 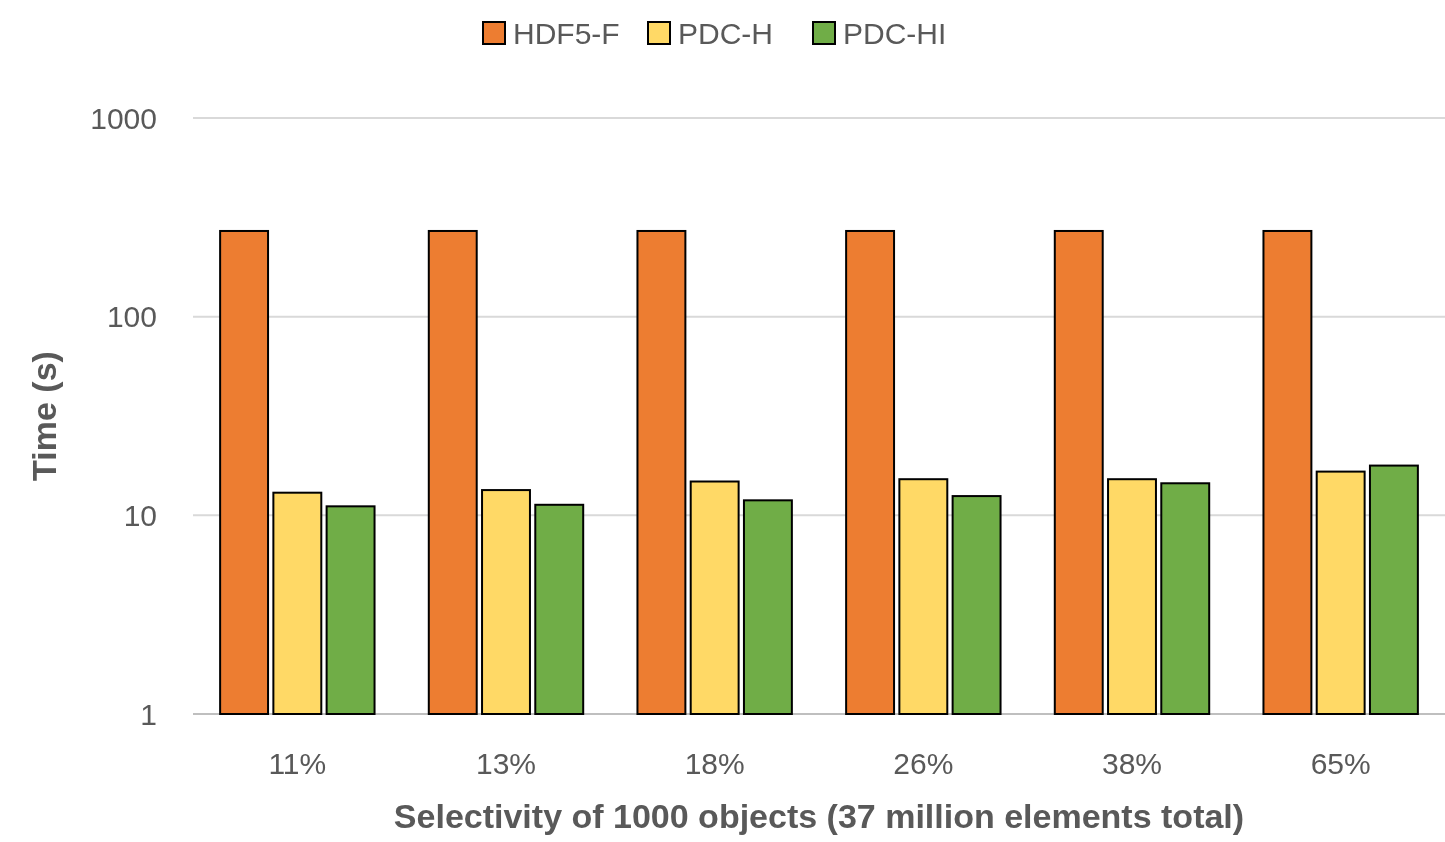 What do you see at coordinates (1132, 763) in the screenshot?
I see `x-tick-label: 38%` at bounding box center [1132, 763].